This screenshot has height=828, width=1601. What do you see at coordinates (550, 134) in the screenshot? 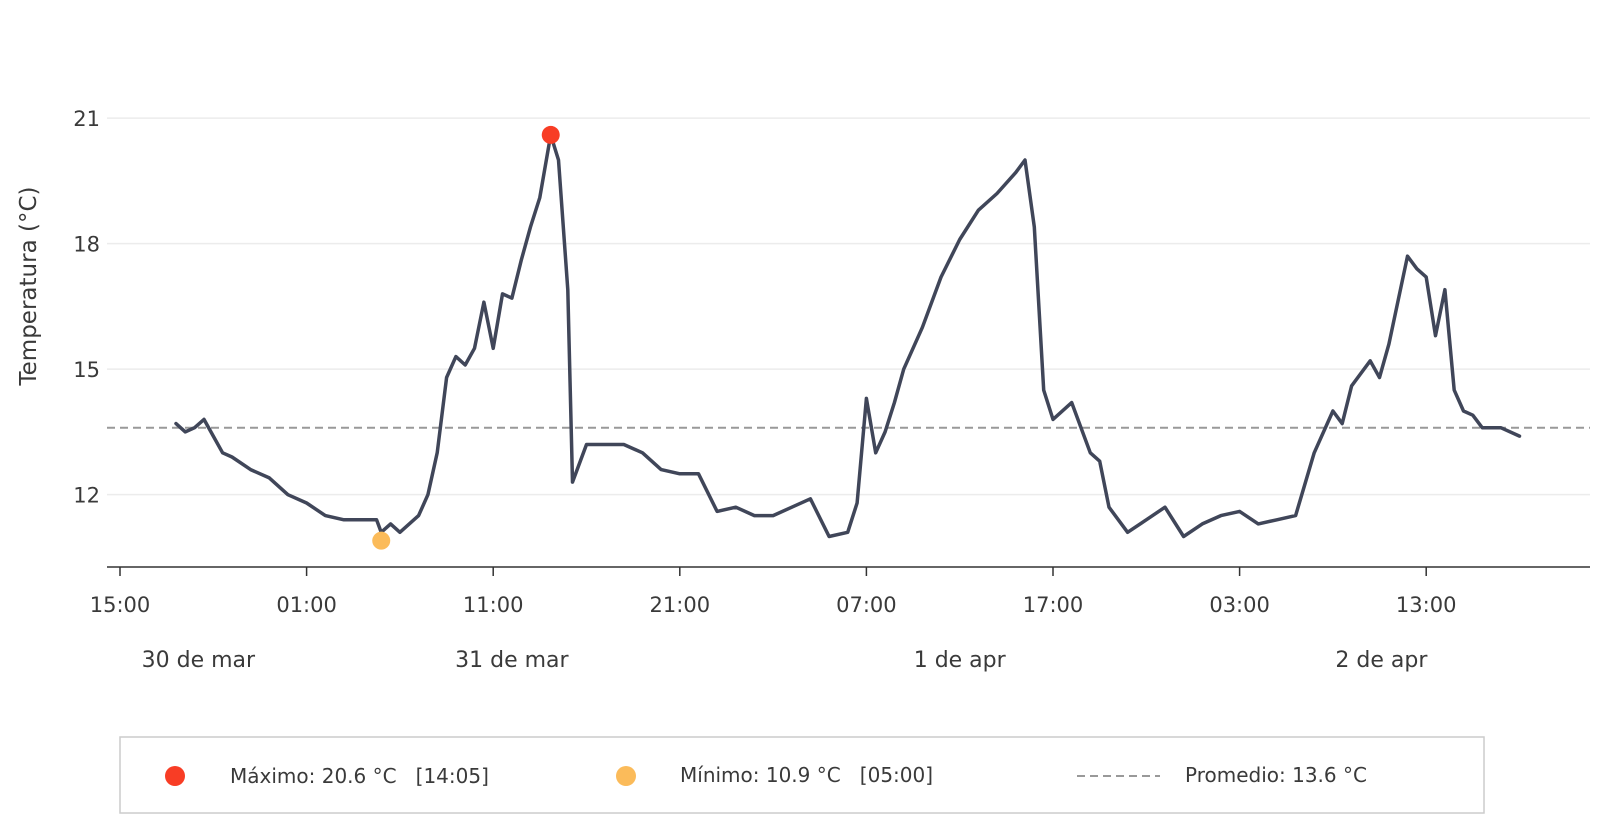
I see `max-point` at bounding box center [550, 134].